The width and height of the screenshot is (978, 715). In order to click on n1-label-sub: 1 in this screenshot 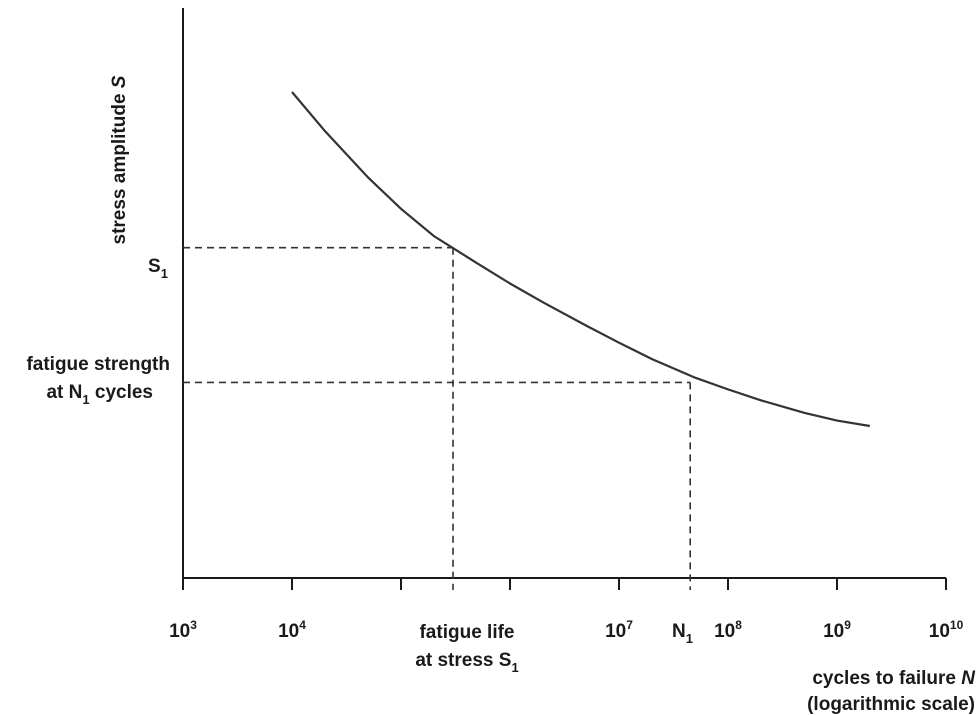, I will do `click(689, 638)`.